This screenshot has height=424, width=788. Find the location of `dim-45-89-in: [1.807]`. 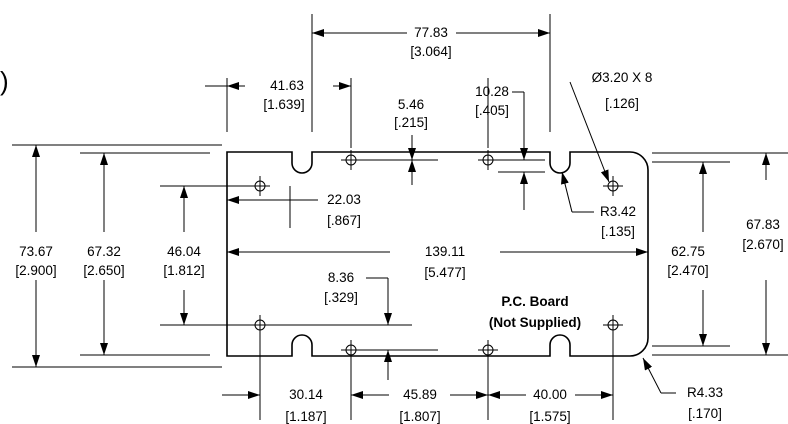

dim-45-89-in: [1.807] is located at coordinates (419, 416).